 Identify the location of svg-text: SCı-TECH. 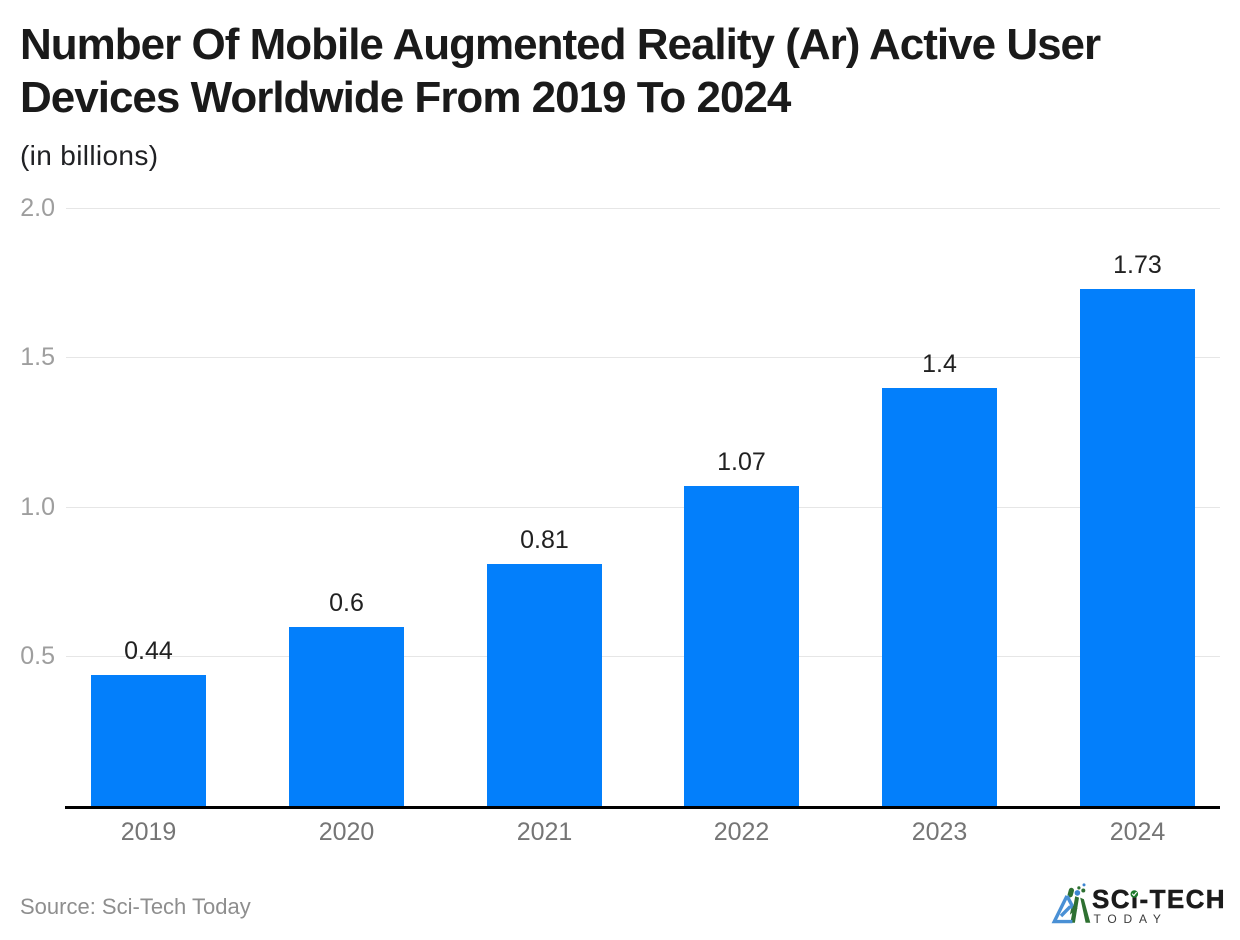
(1159, 899).